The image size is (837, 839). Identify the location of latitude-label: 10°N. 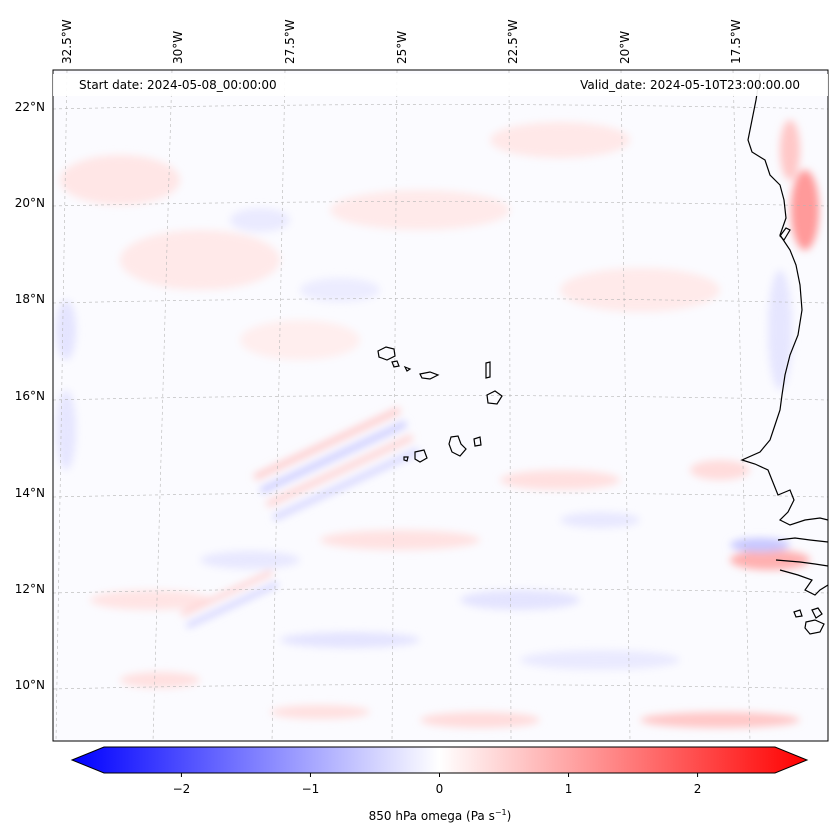
(29, 685).